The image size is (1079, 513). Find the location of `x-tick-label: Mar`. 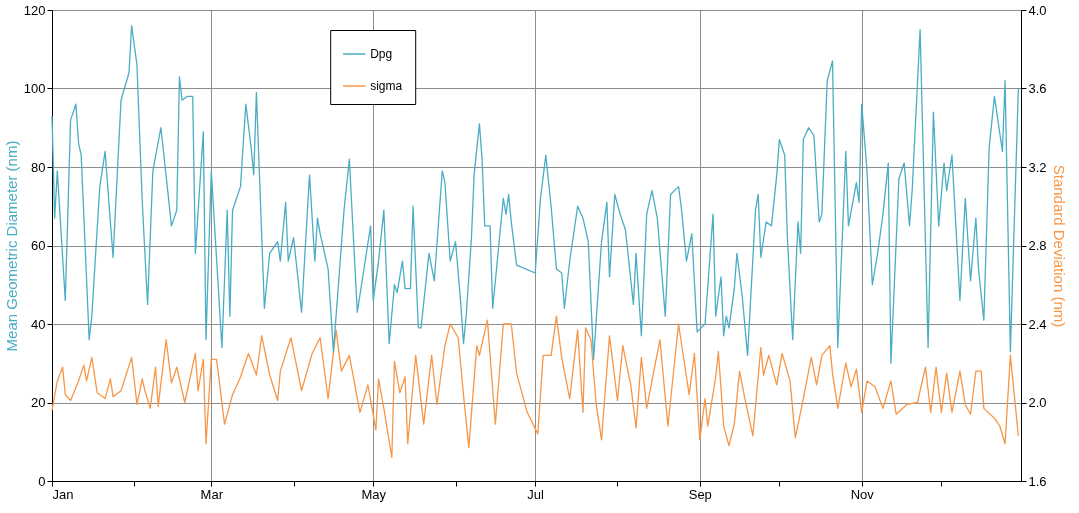

x-tick-label: Mar is located at coordinates (212, 494).